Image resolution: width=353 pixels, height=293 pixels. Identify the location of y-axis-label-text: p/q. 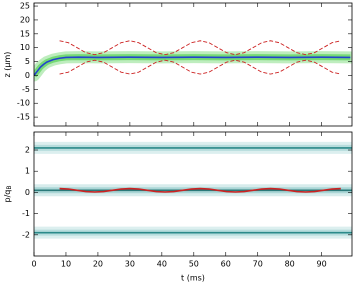
(7, 196).